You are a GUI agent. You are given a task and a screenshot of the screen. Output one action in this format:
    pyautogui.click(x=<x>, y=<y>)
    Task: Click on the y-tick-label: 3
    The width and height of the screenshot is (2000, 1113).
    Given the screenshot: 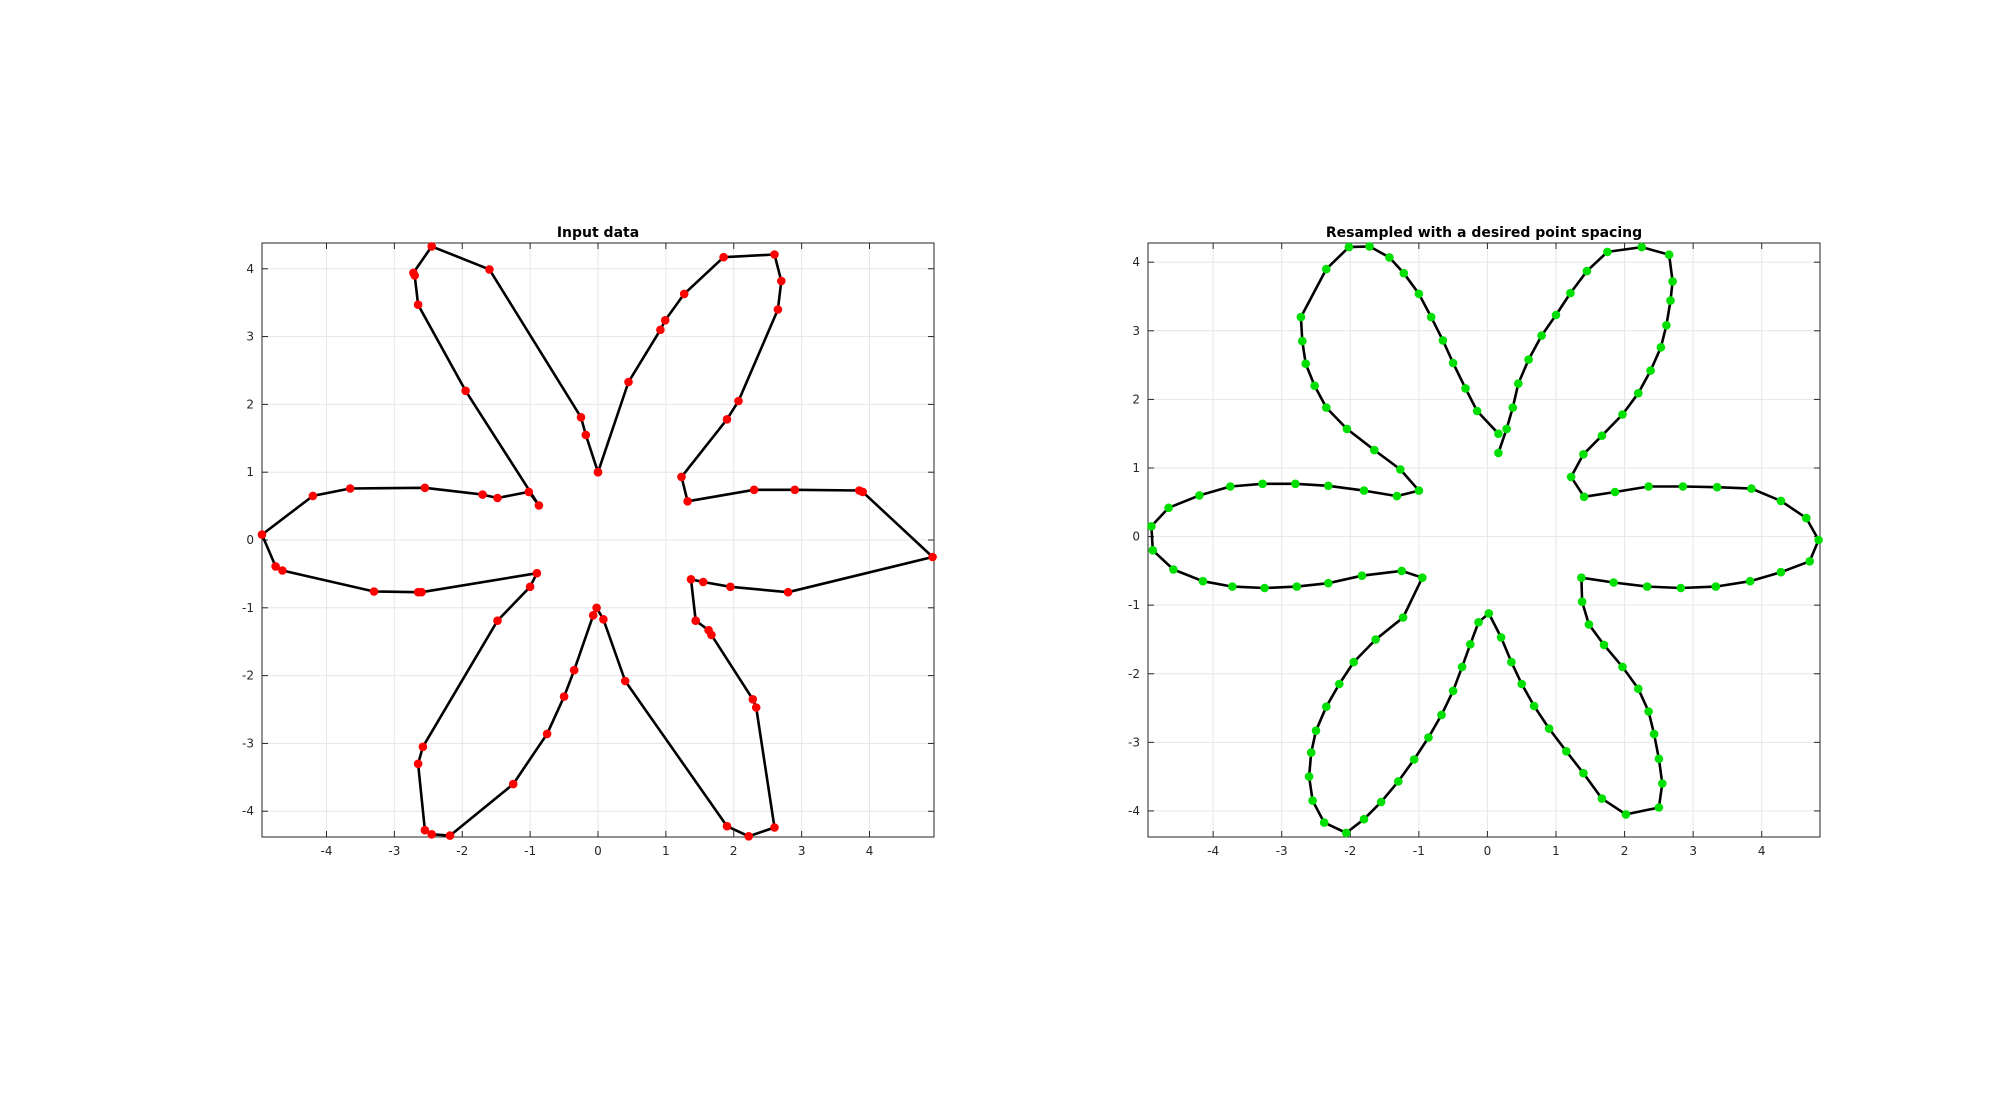 What is the action you would take?
    pyautogui.click(x=1136, y=331)
    